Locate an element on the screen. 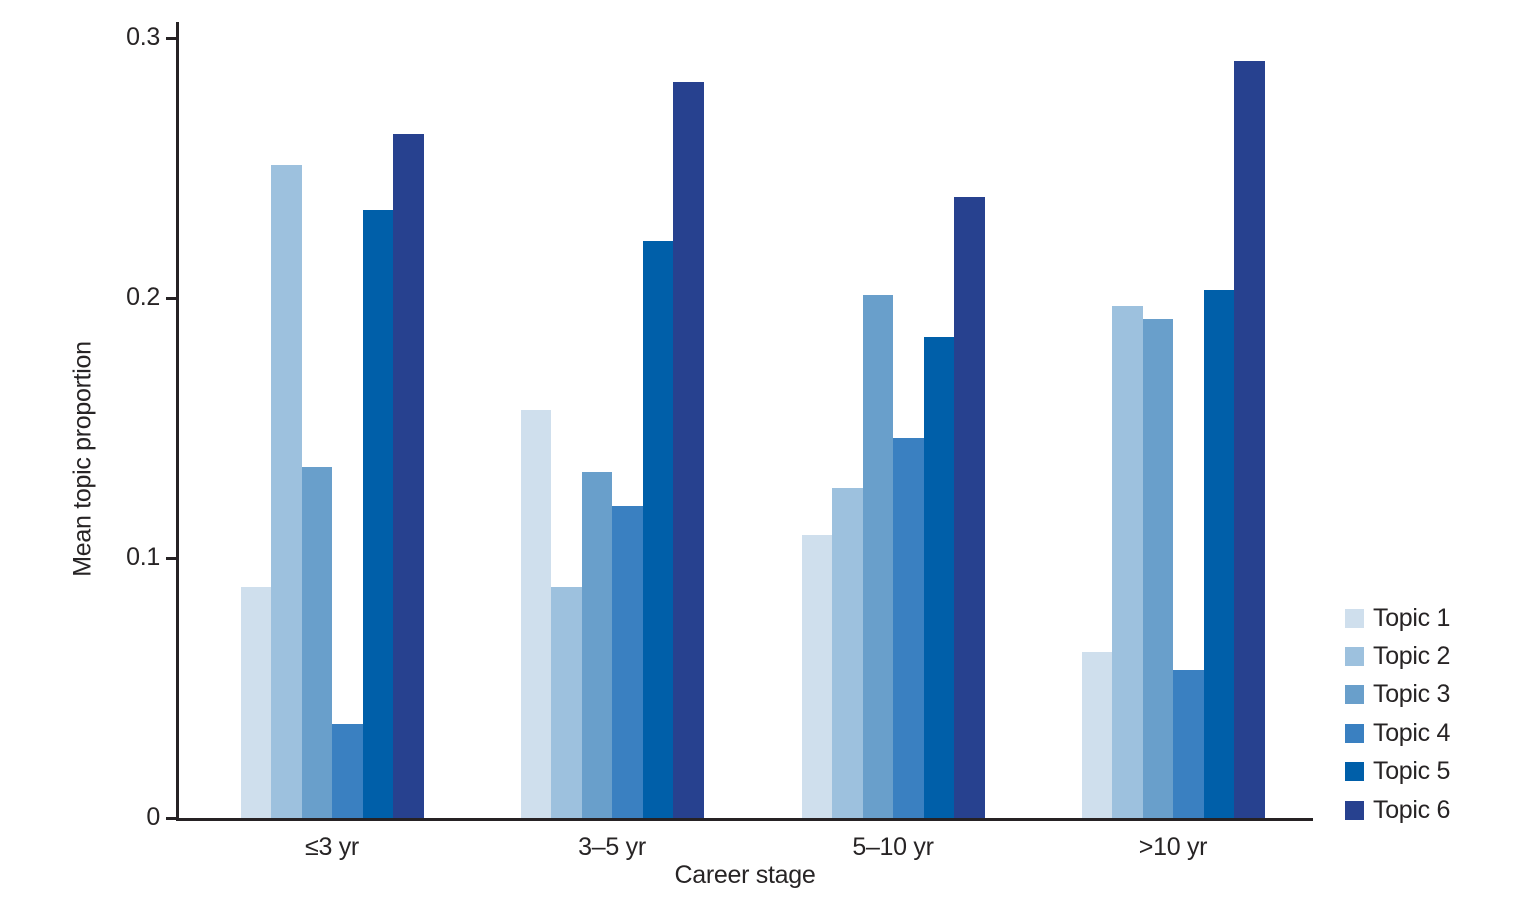 The width and height of the screenshot is (1540, 897). legend-item-topic-4: Topic 4 is located at coordinates (1397, 733).